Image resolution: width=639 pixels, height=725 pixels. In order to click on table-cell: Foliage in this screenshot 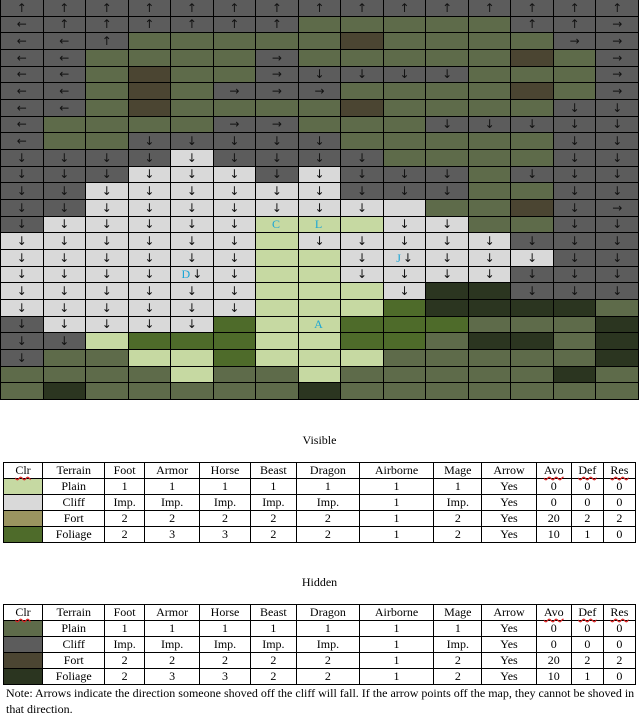, I will do `click(73, 534)`.